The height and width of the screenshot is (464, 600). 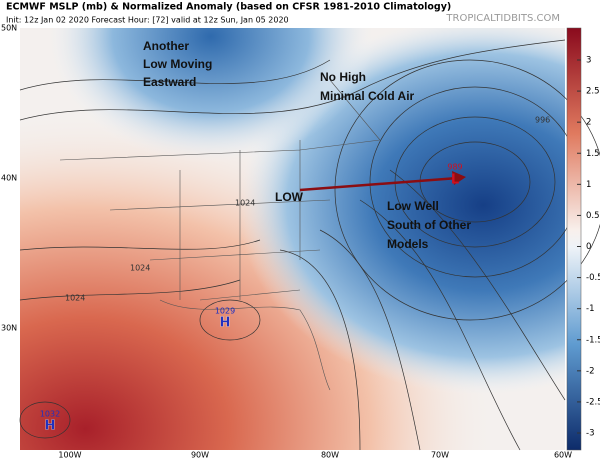 What do you see at coordinates (593, 402) in the screenshot?
I see `colorbar-label: -2.5` at bounding box center [593, 402].